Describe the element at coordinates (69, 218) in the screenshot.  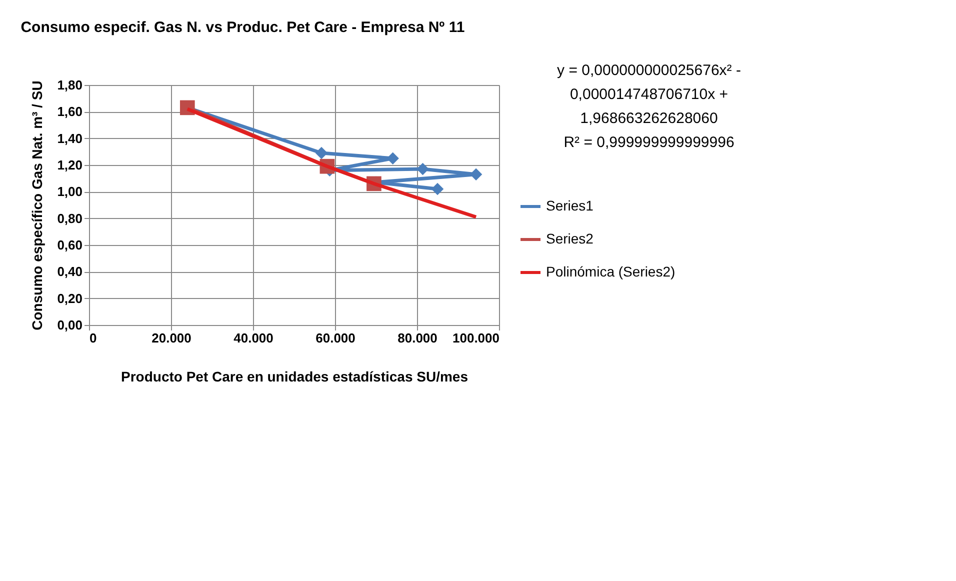
I see `y-tick-label: 0,80` at that location.